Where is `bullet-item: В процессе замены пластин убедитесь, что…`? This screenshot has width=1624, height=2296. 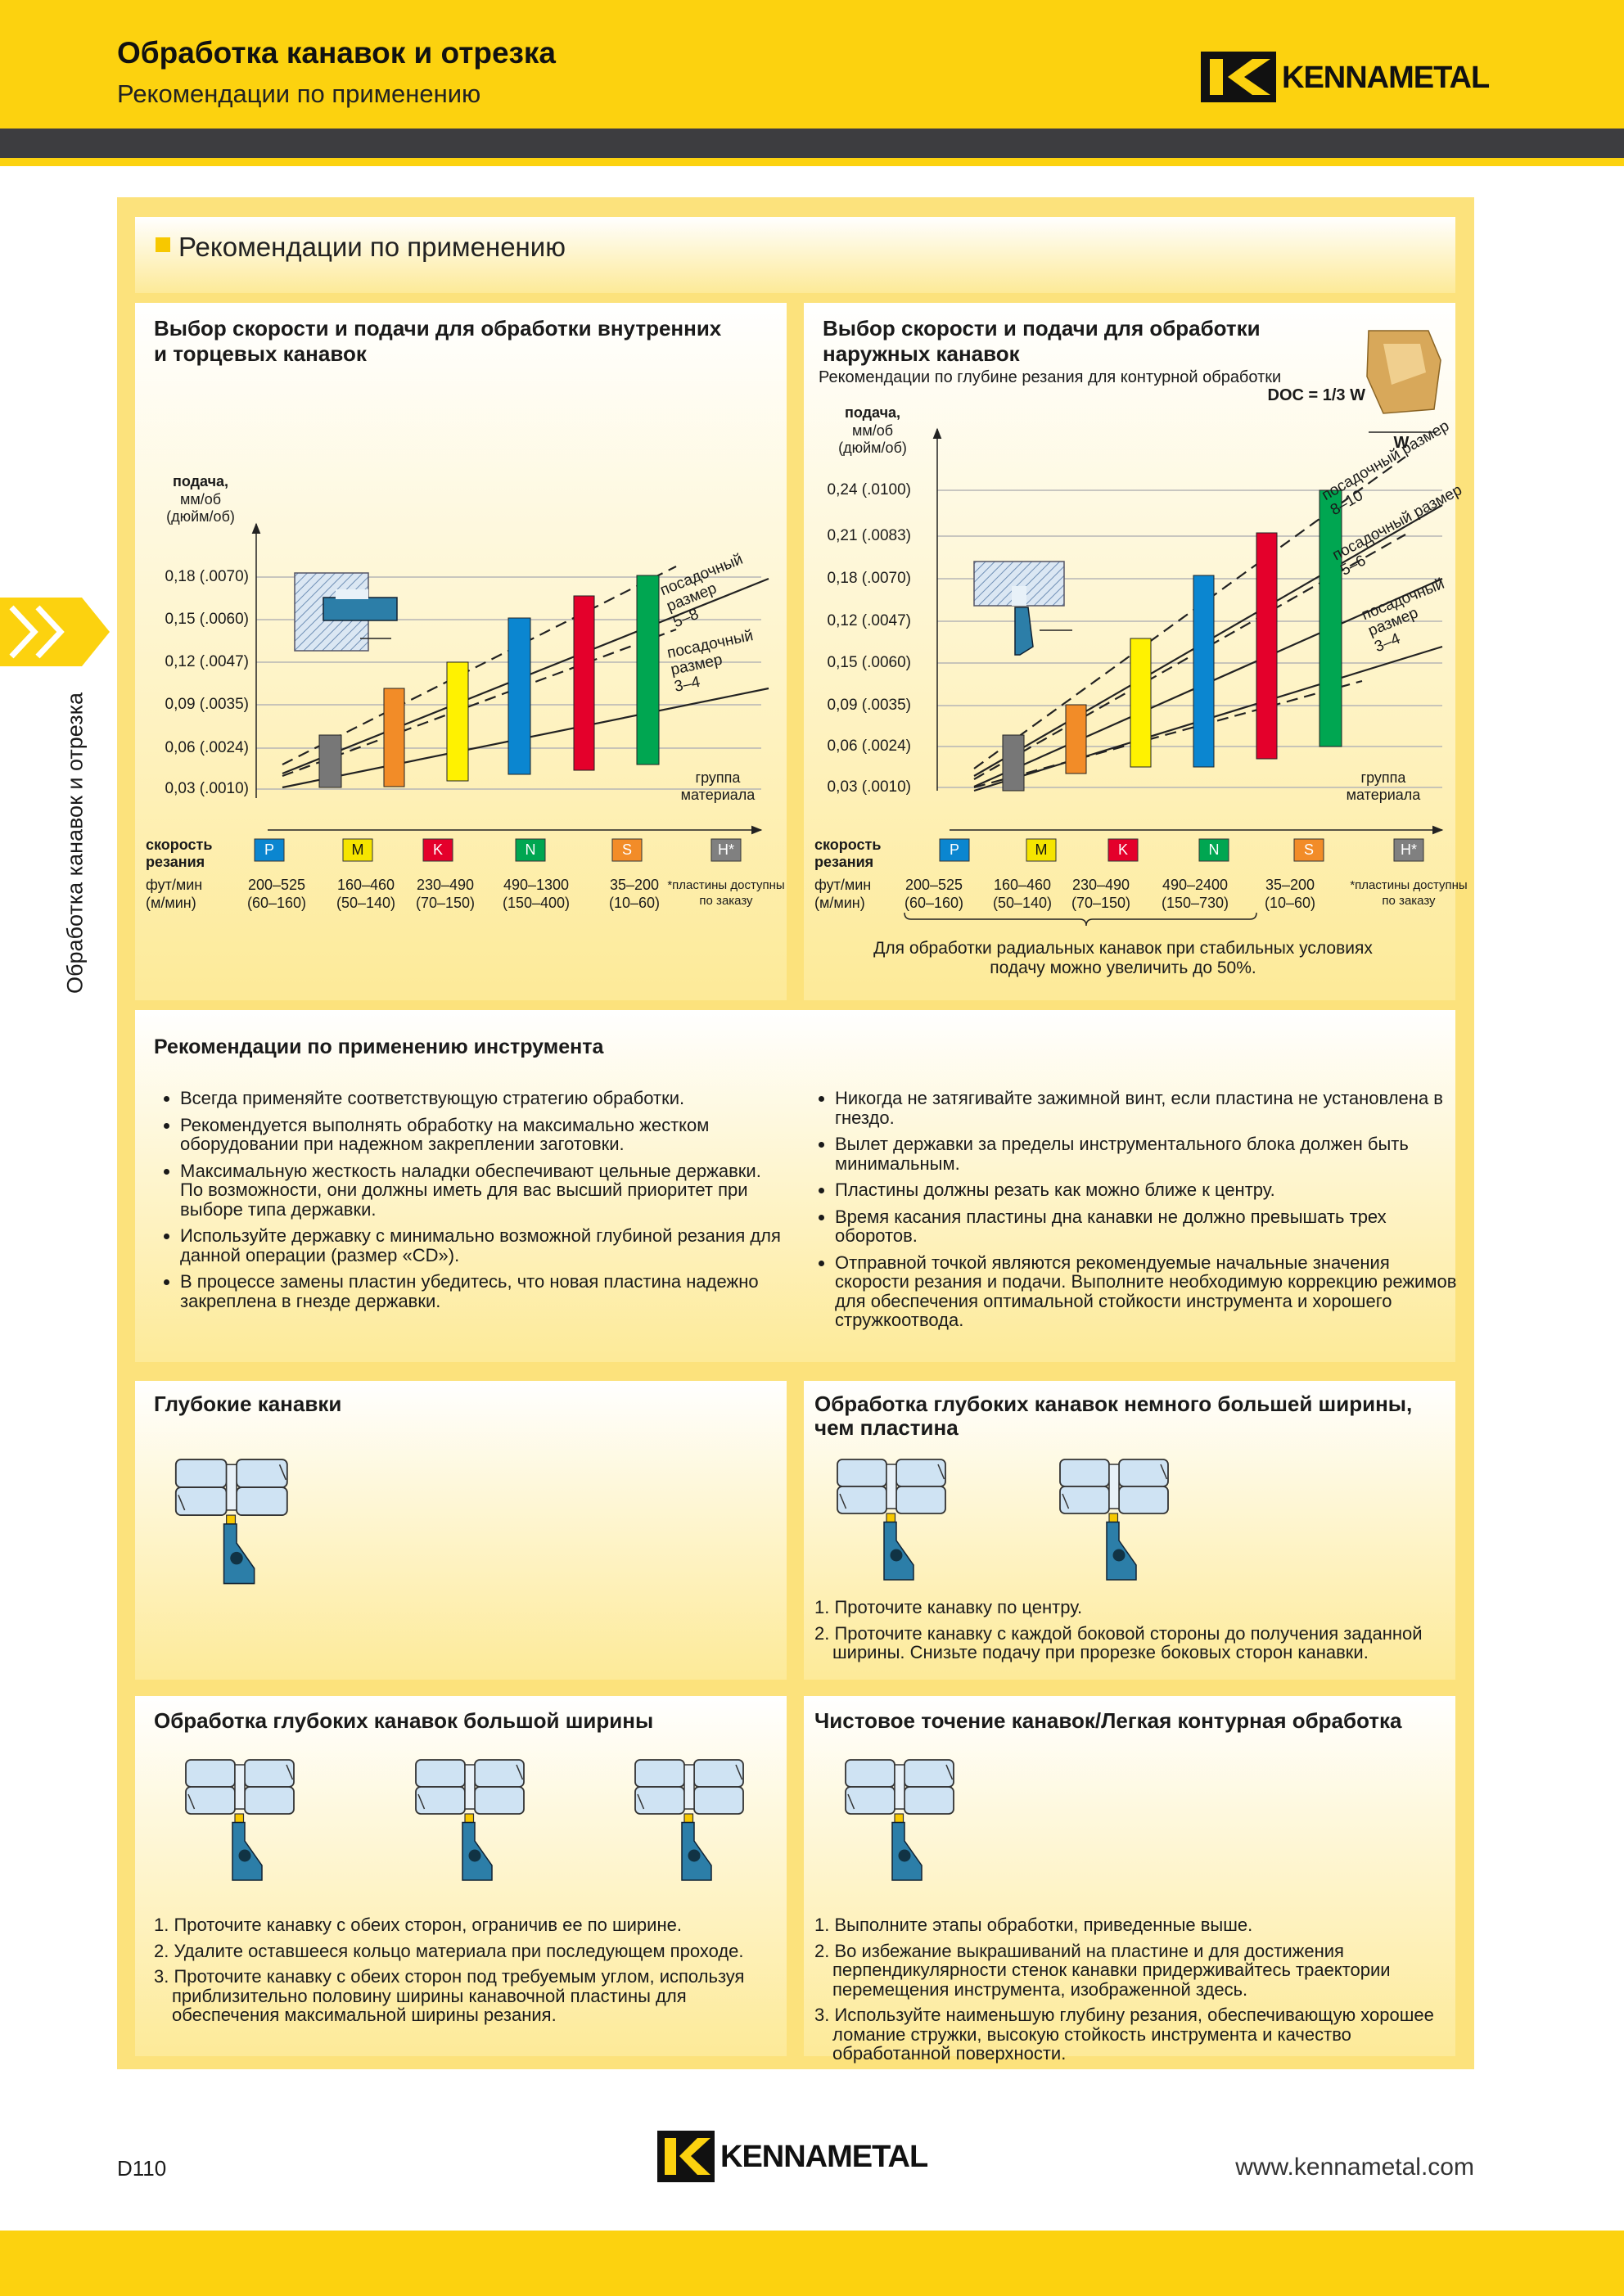
bullet-item: В процессе замены пластин убедитесь, что… is located at coordinates (483, 1291).